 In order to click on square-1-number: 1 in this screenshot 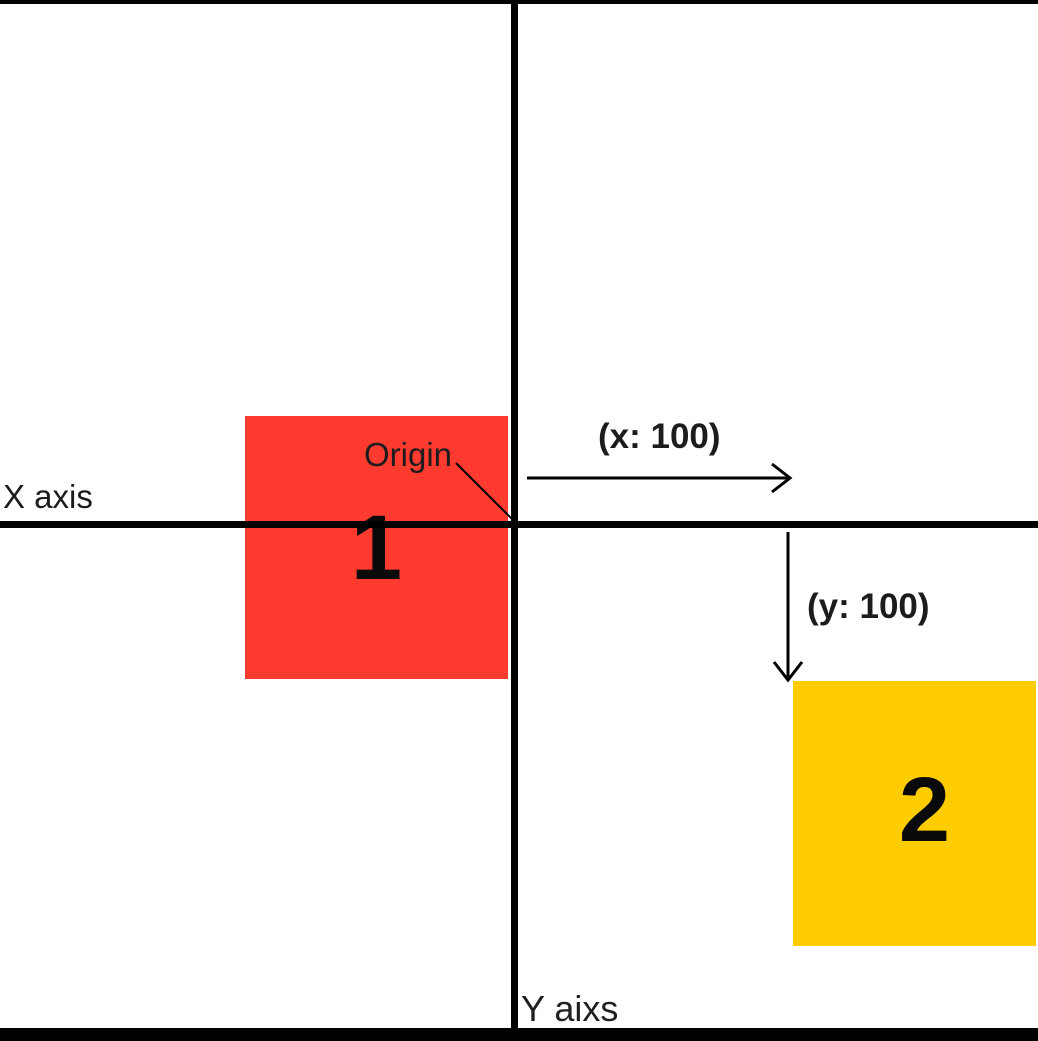, I will do `click(376, 547)`.